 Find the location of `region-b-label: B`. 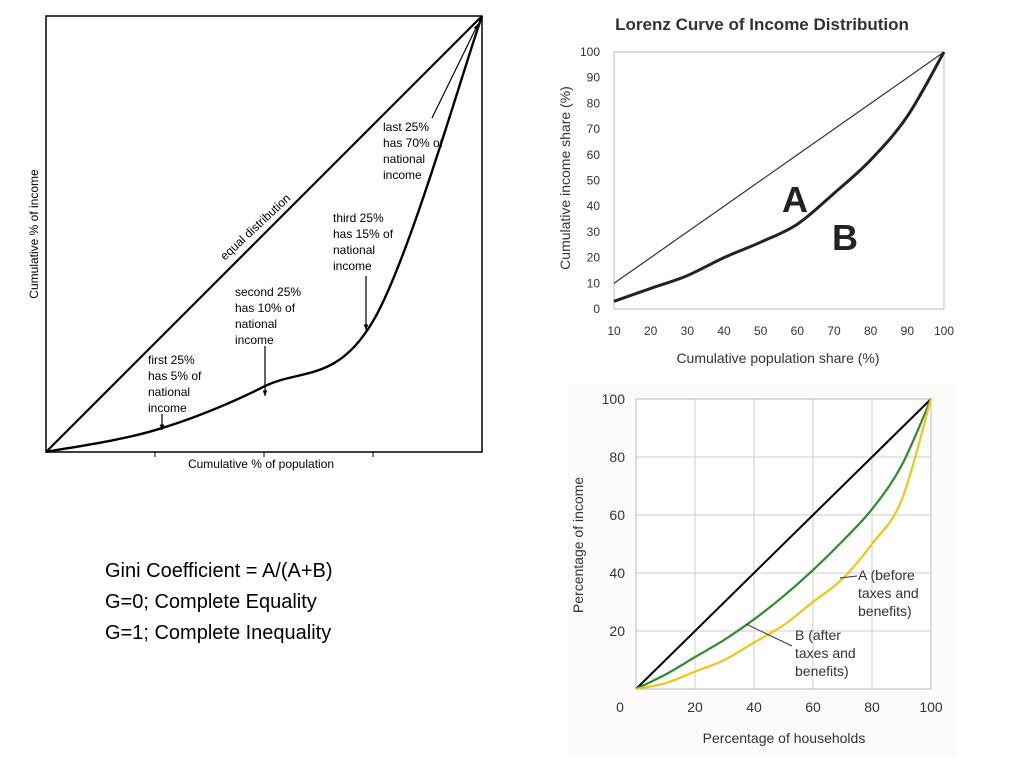

region-b-label: B is located at coordinates (845, 237).